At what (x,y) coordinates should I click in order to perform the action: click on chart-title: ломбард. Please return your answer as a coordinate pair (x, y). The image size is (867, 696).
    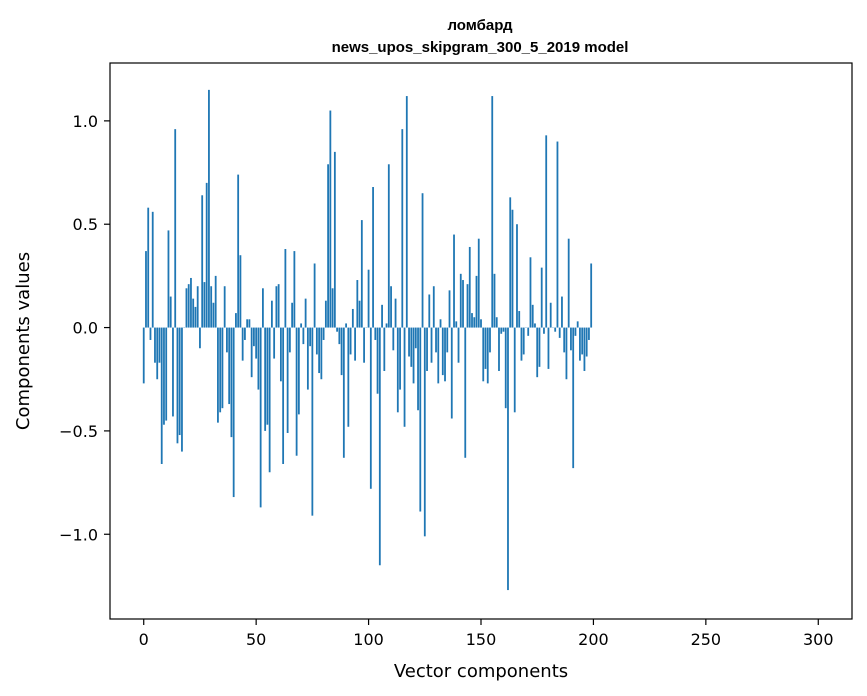
    Looking at the image, I should click on (480, 25).